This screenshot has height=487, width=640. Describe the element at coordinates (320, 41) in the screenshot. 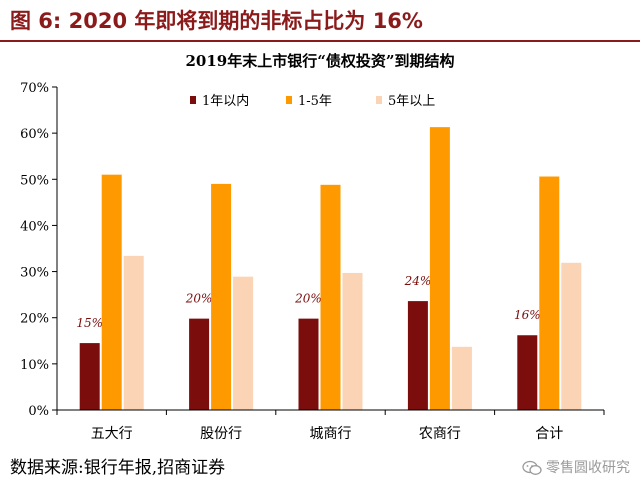

I see `title-divider` at that location.